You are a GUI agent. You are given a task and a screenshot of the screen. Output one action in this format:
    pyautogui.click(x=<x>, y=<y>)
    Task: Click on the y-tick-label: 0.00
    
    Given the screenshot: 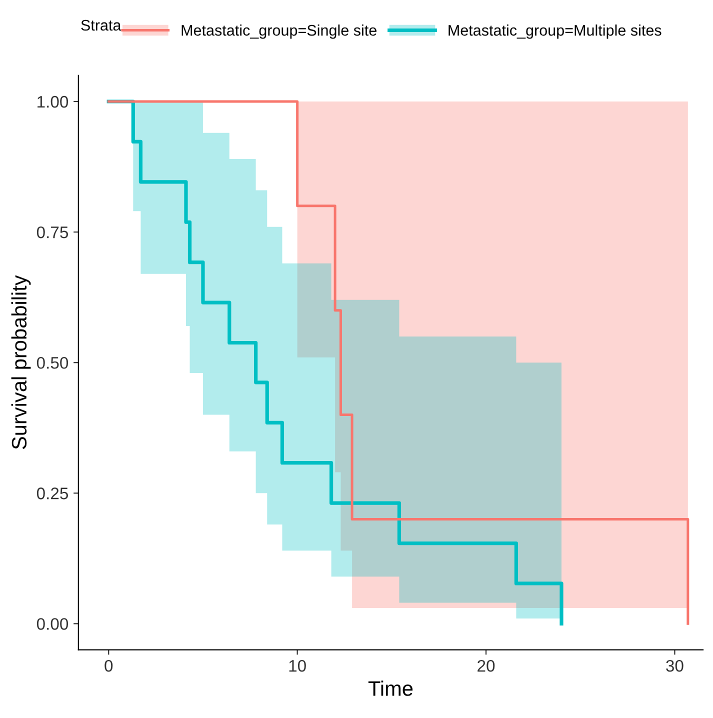 What is the action you would take?
    pyautogui.click(x=52, y=624)
    